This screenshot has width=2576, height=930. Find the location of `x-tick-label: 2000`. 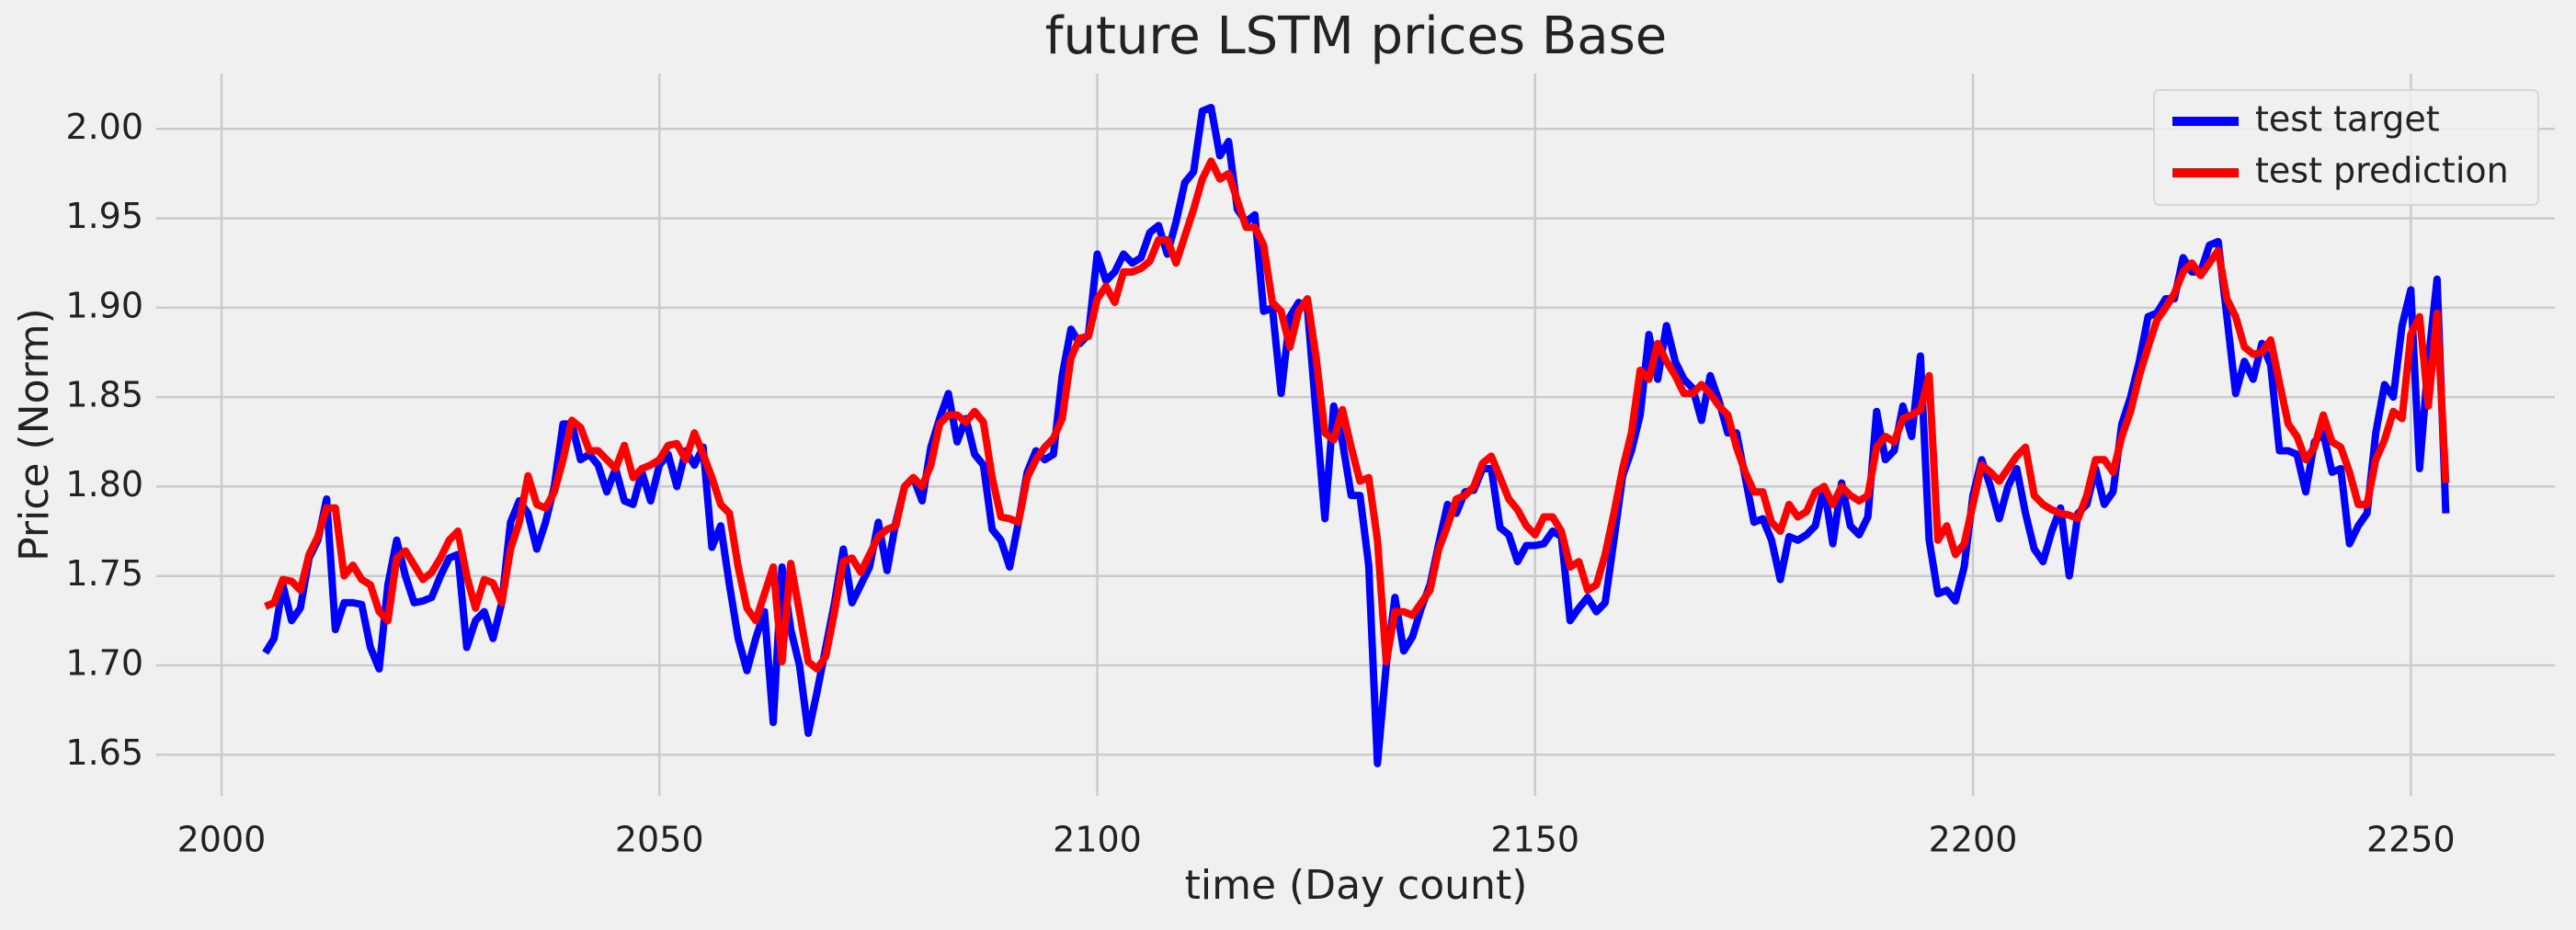

x-tick-label: 2000 is located at coordinates (222, 840).